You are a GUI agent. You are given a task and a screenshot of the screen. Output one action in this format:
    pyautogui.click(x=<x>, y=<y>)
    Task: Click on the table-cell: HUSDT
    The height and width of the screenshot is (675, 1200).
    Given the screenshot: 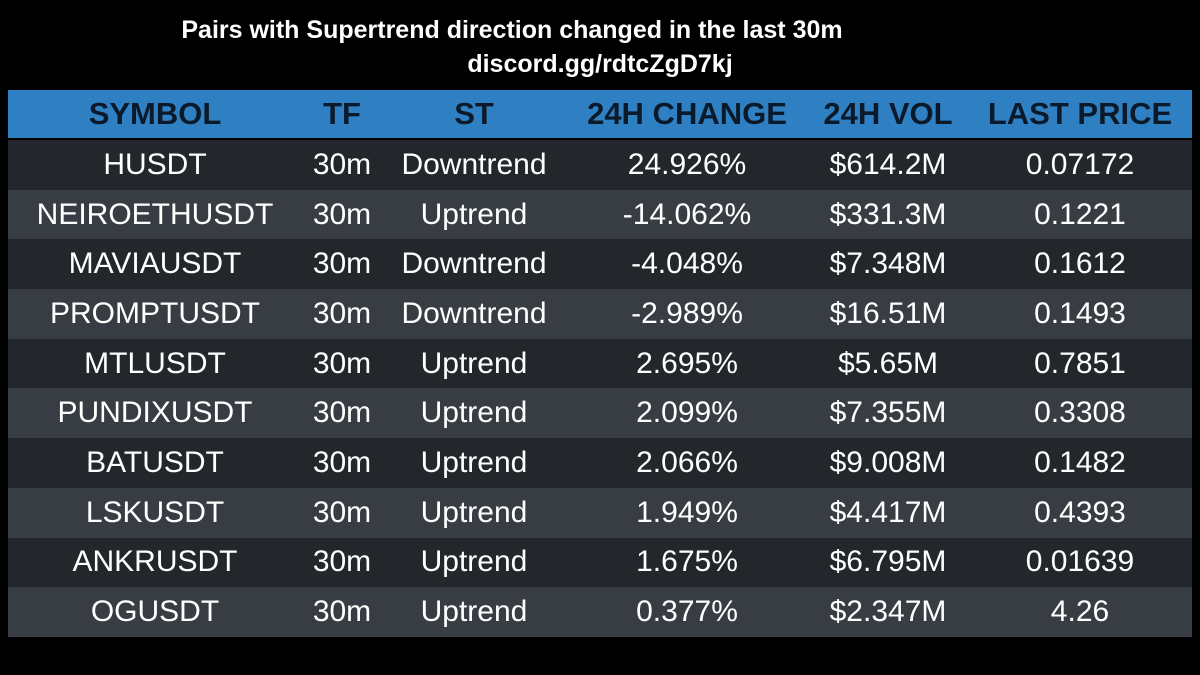 What is the action you would take?
    pyautogui.click(x=155, y=164)
    